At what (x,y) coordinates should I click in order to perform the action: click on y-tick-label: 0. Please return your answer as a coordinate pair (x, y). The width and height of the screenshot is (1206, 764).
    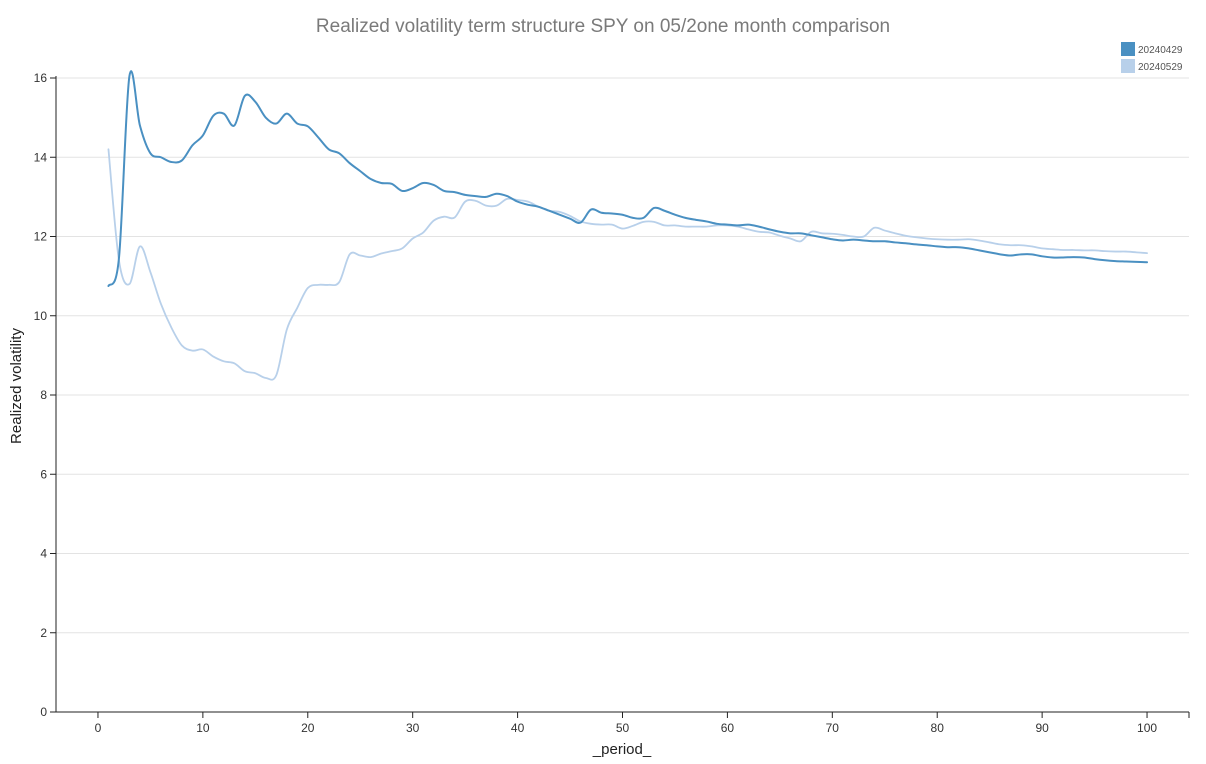
    Looking at the image, I should click on (43, 712).